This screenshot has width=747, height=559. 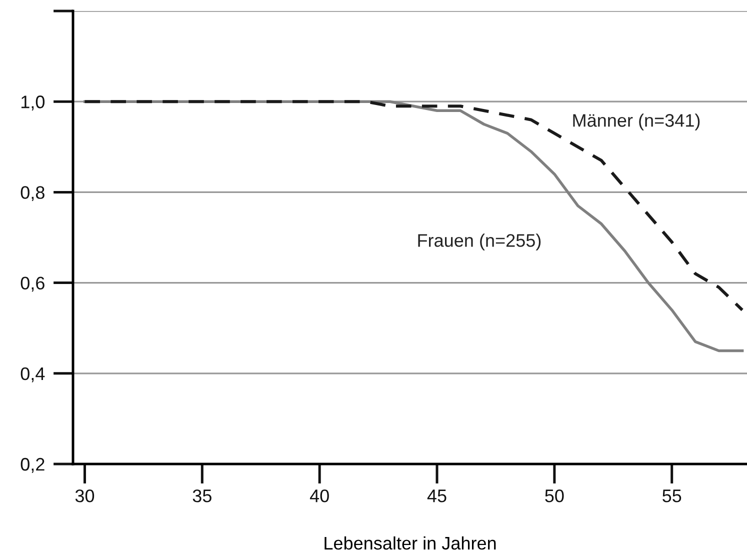 I want to click on series-label: Männer (n=341), so click(x=636, y=122).